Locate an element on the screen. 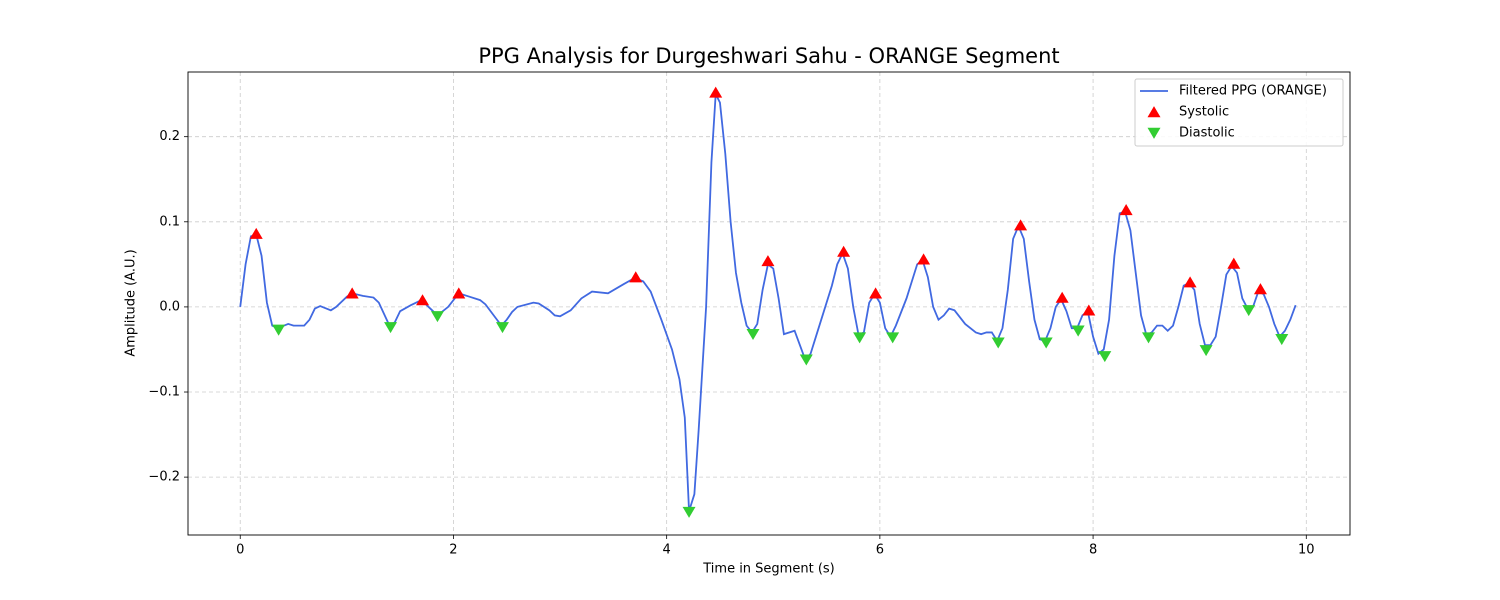 The image size is (1500, 600). legend-label: Filtered PPG (ORANGE) is located at coordinates (1253, 91).